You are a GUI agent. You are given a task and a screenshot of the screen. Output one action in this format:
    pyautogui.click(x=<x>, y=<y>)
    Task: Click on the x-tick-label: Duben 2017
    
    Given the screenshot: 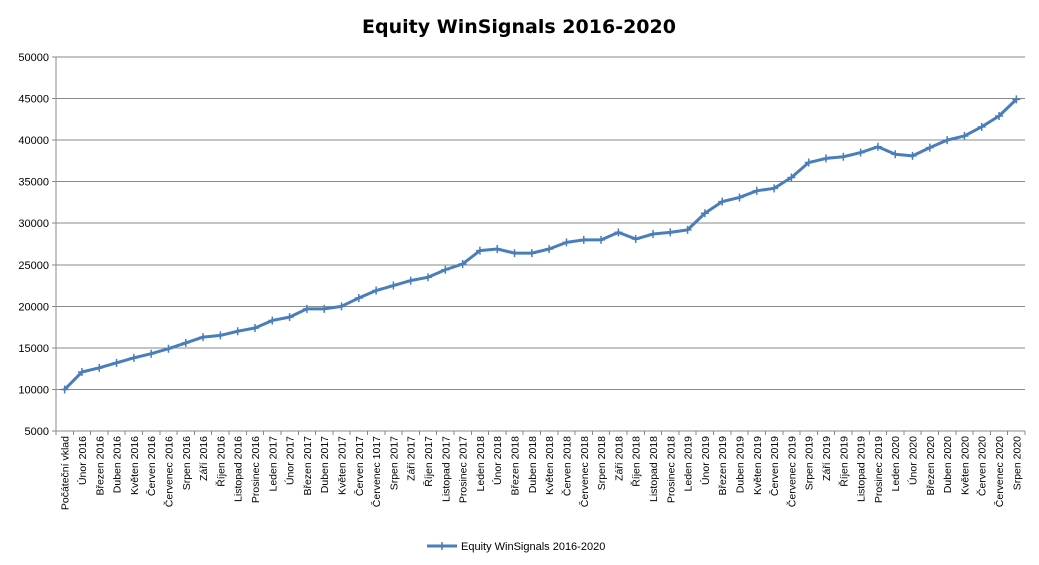 What is the action you would take?
    pyautogui.click(x=325, y=464)
    